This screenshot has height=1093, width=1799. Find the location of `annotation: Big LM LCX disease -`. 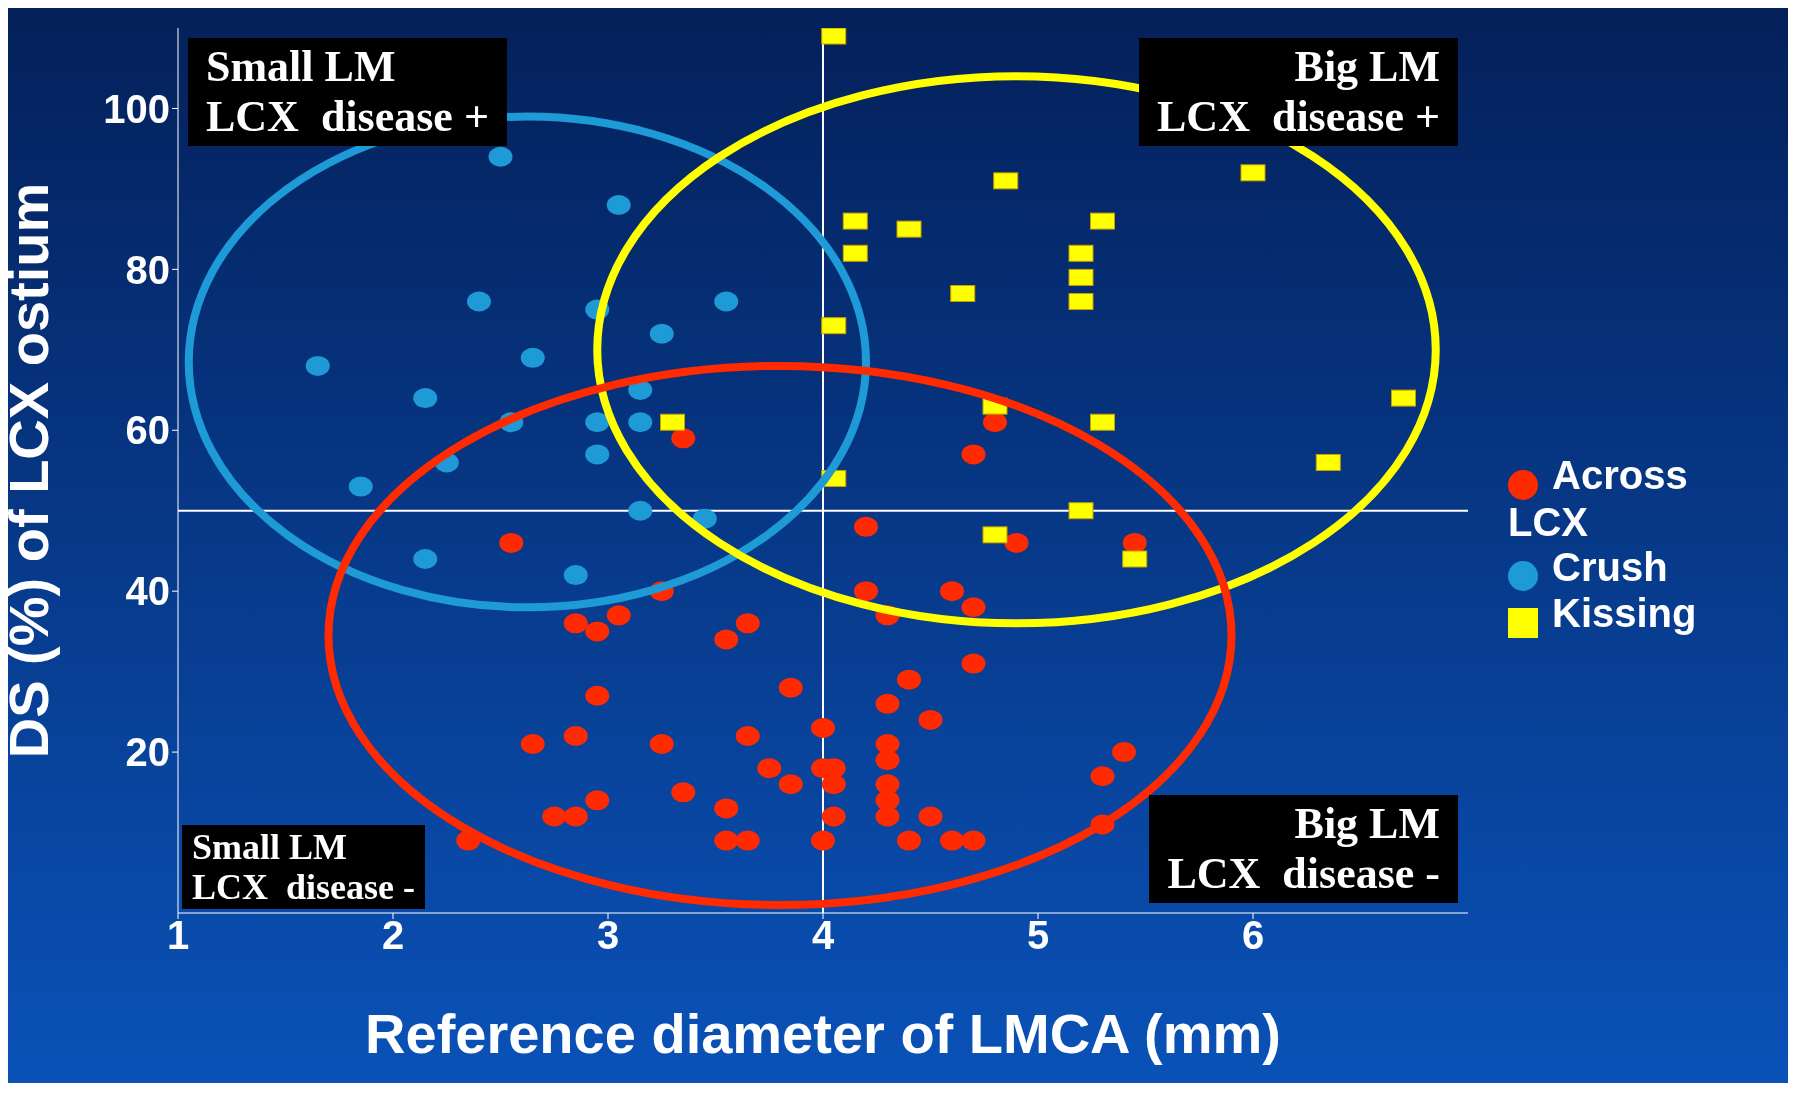

annotation: Big LM LCX disease - is located at coordinates (1303, 849).